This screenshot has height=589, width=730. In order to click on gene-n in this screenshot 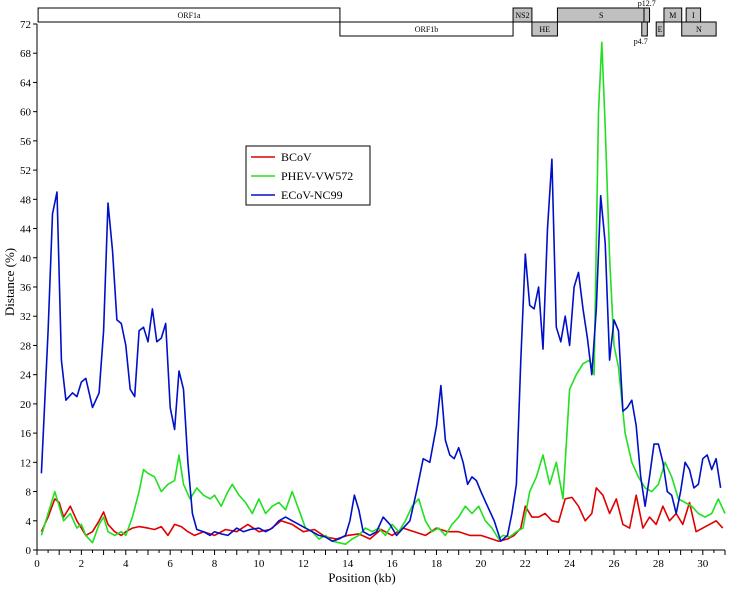, I will do `click(699, 29)`.